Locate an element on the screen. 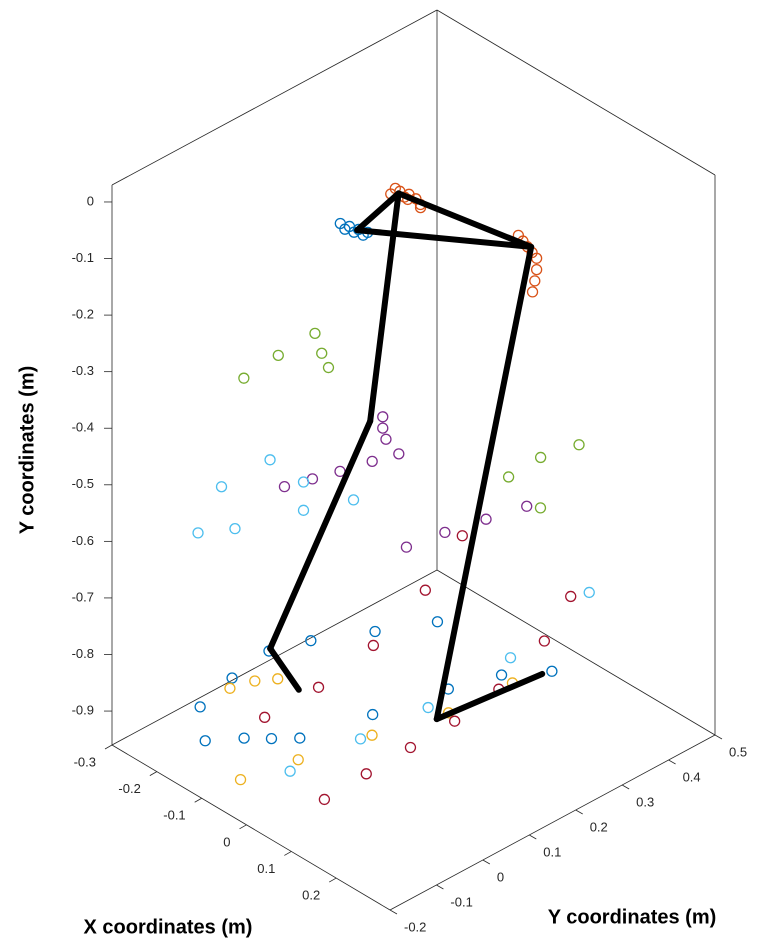 The image size is (760, 945). y-tick-label: -0.7 is located at coordinates (83, 596).